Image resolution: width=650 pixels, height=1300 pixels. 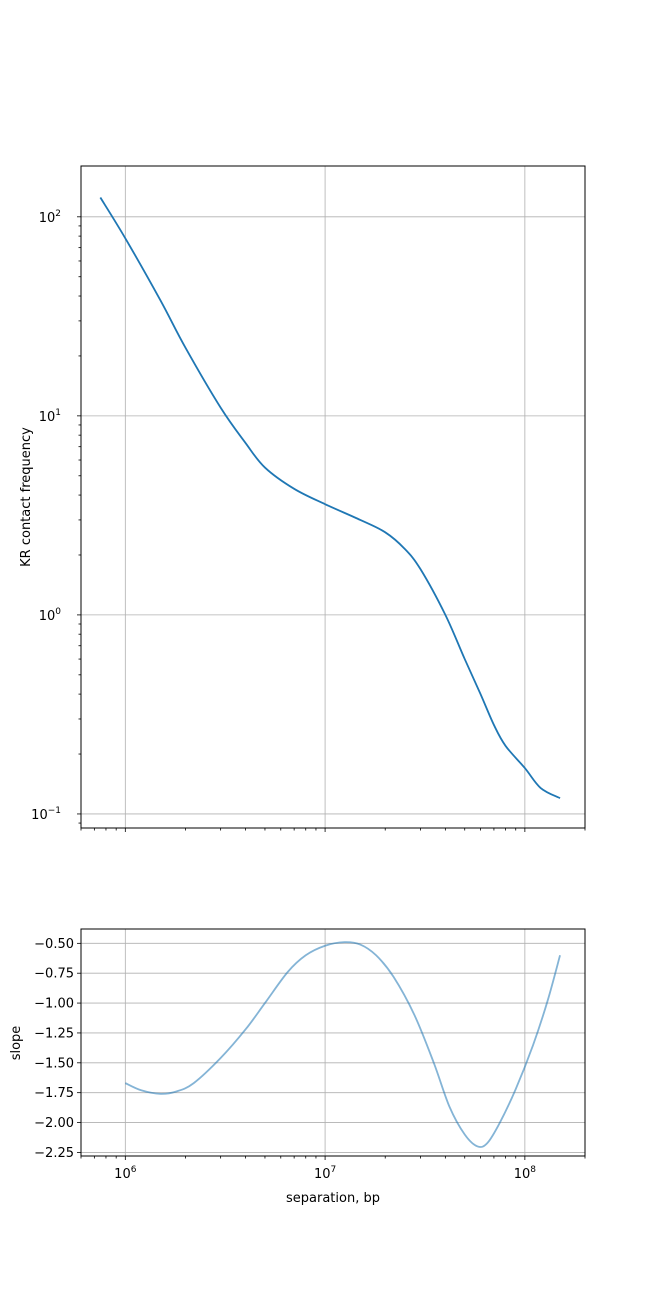 What do you see at coordinates (50, 615) in the screenshot?
I see `y-tick-label: 10⁰` at bounding box center [50, 615].